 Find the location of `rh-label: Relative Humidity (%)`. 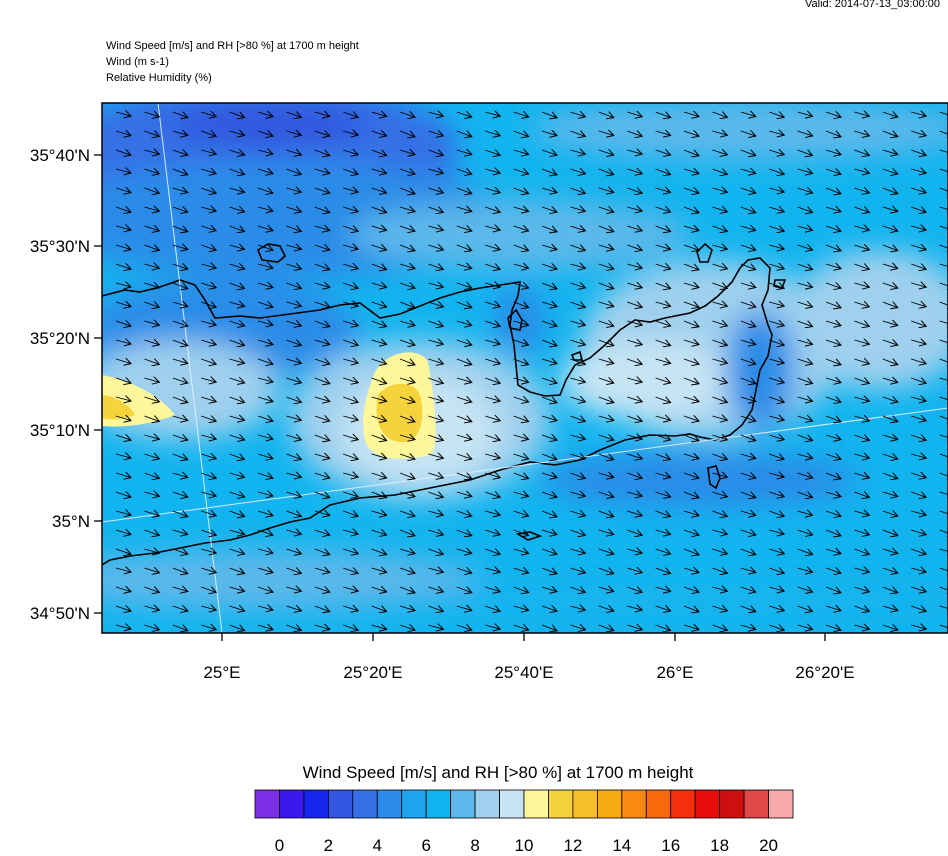

rh-label: Relative Humidity (%) is located at coordinates (159, 78).